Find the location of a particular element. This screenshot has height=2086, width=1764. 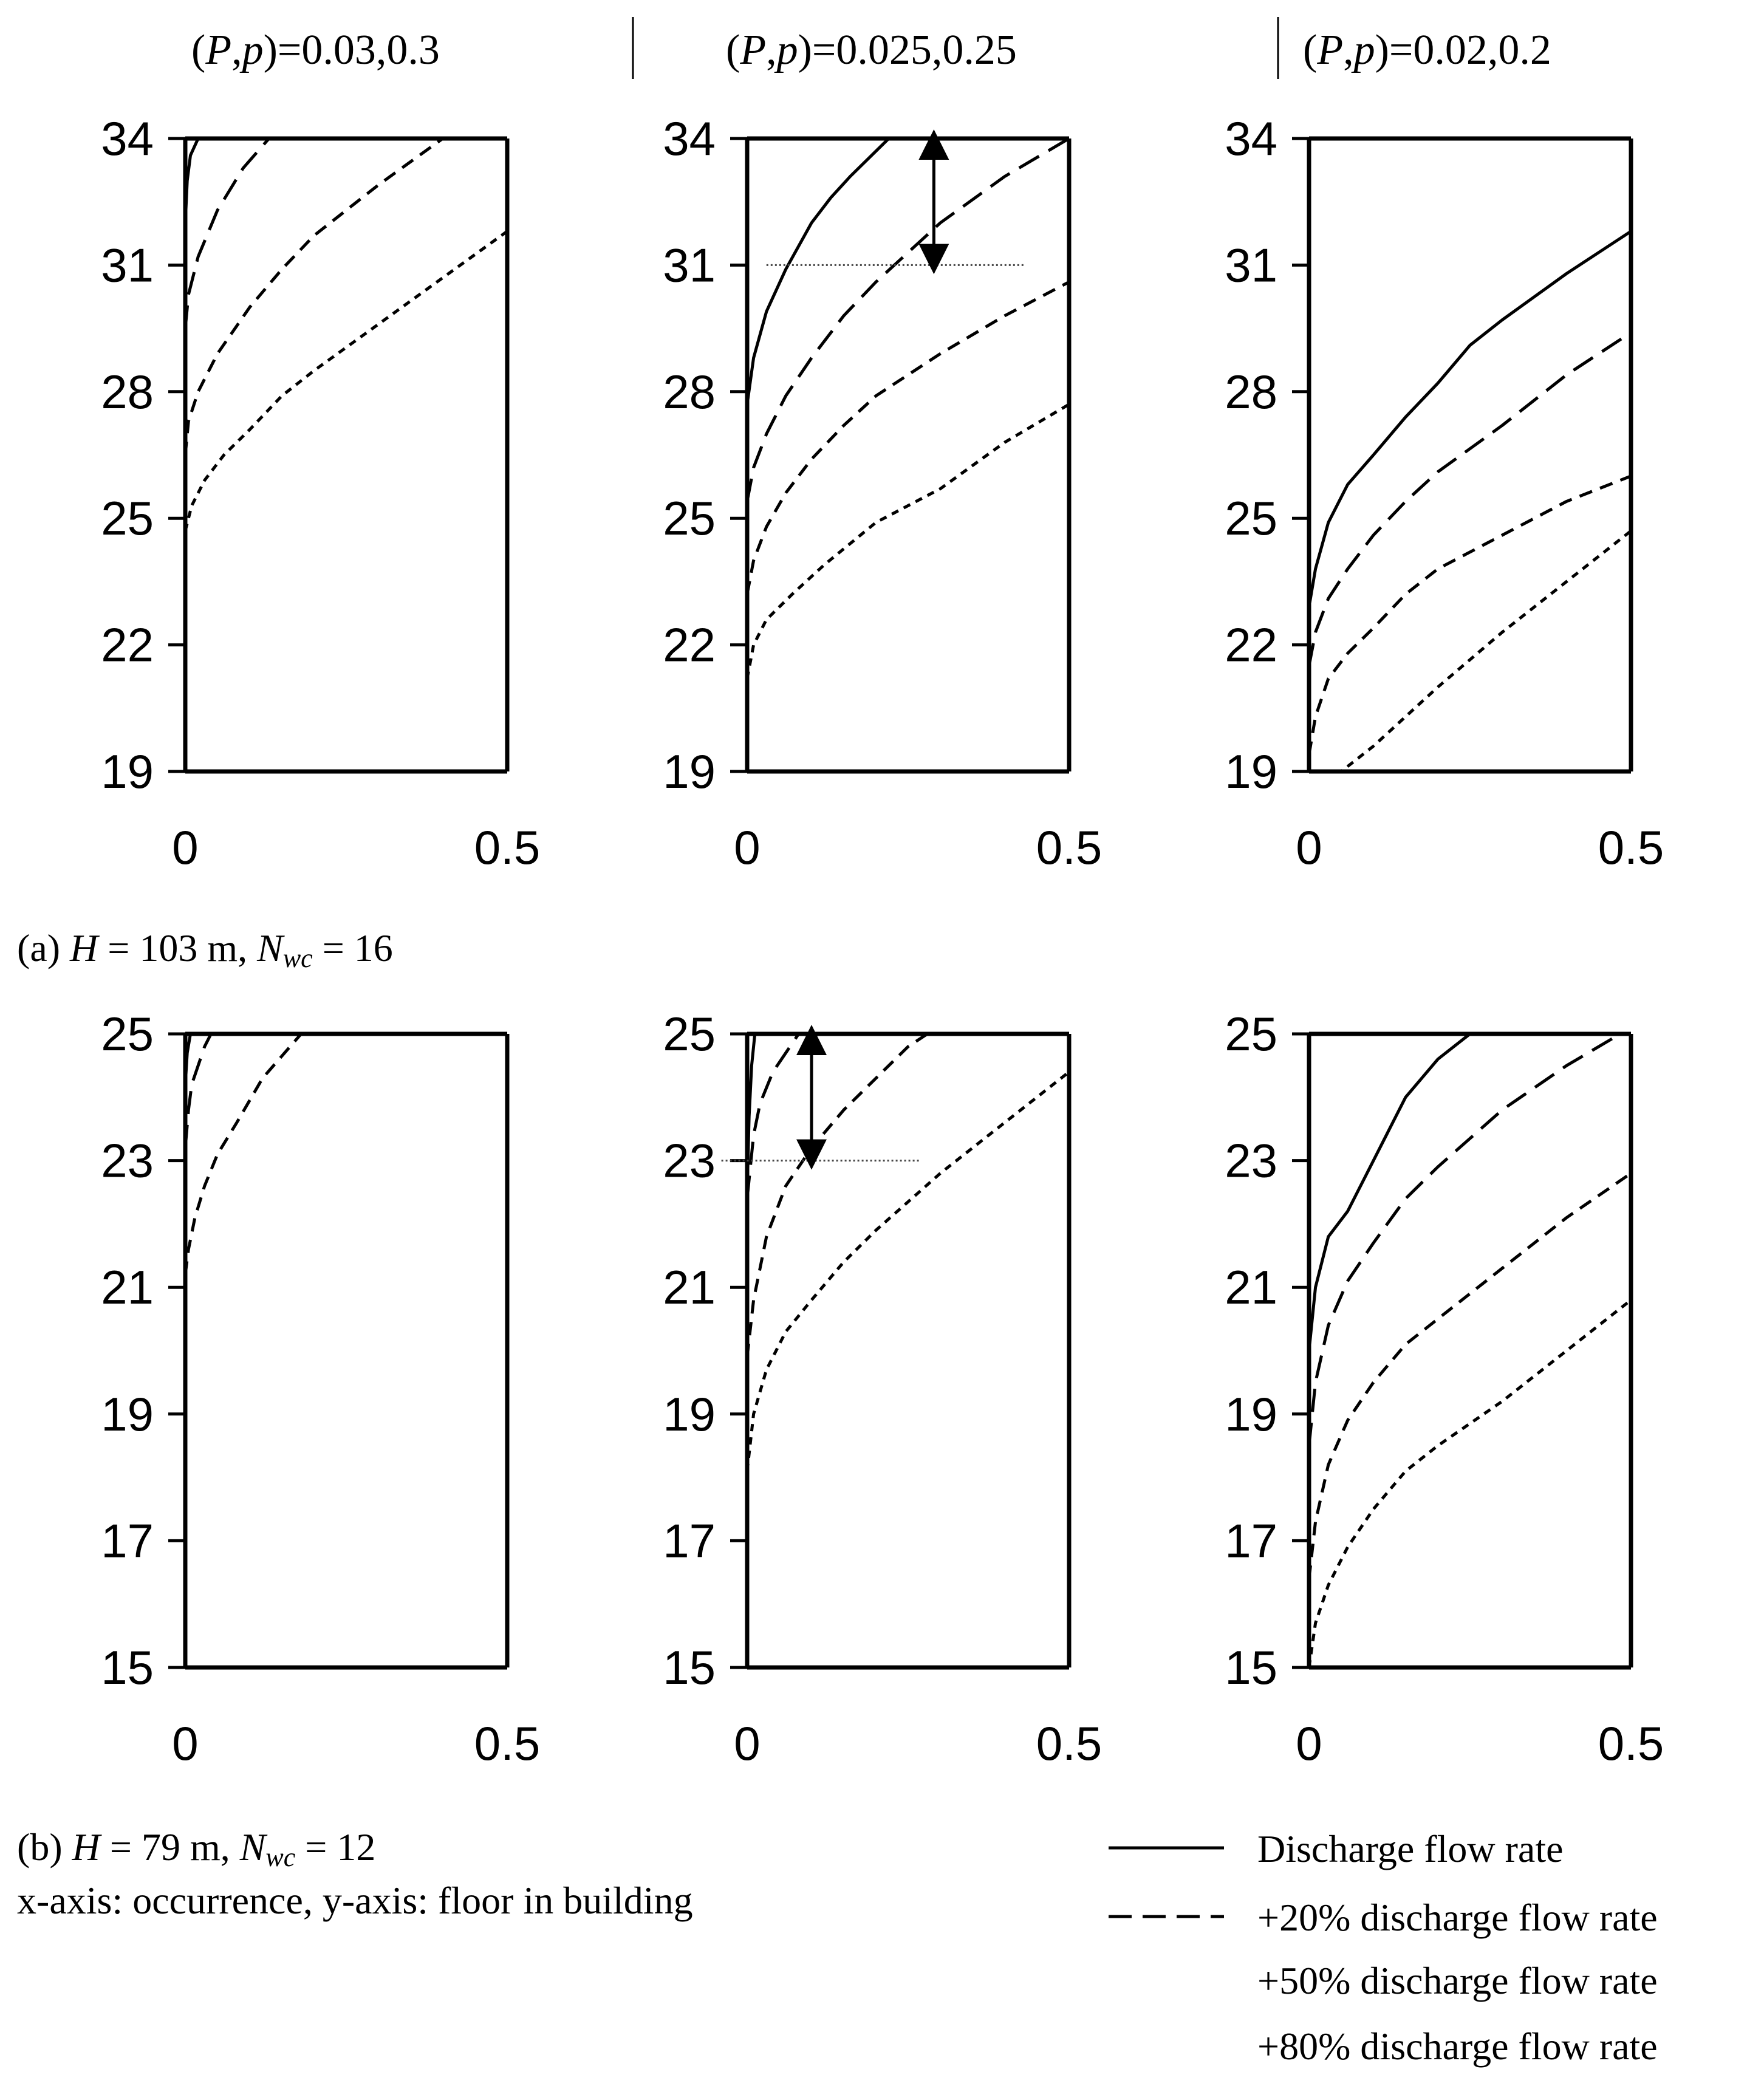

column-header-1: (P,p)=0.03,0.3 is located at coordinates (315, 50).